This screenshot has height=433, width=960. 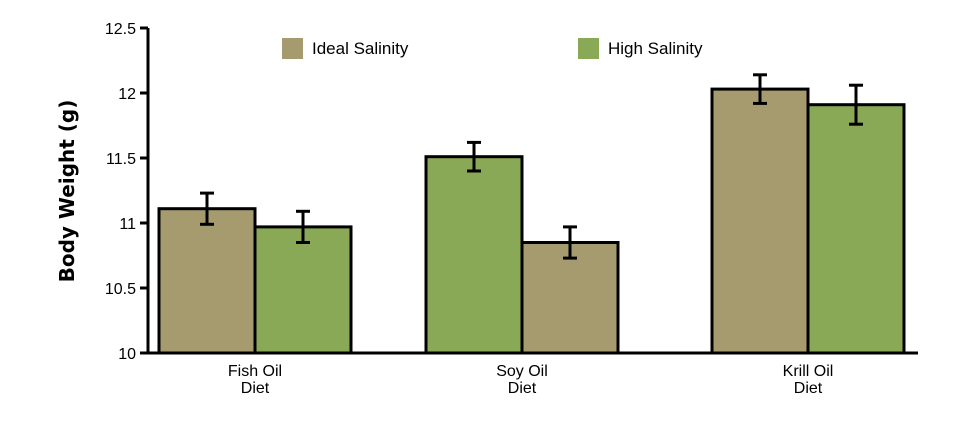 What do you see at coordinates (808, 371) in the screenshot?
I see `category-label: Krill Oil` at bounding box center [808, 371].